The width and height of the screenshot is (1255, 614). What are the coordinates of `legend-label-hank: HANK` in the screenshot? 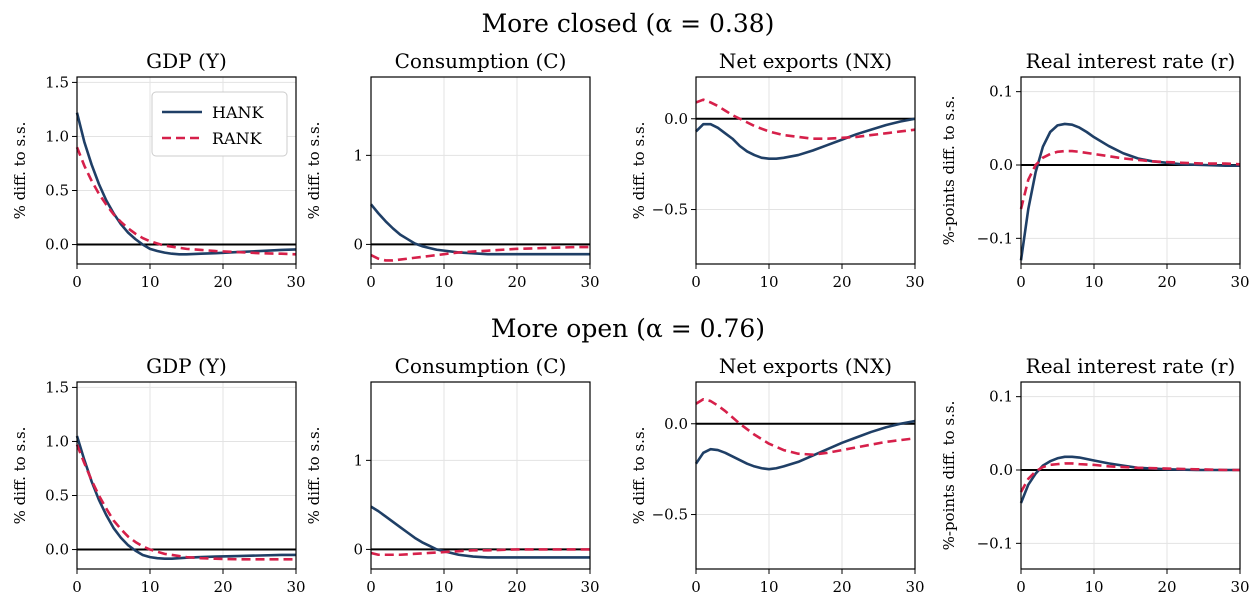 It's located at (238, 112).